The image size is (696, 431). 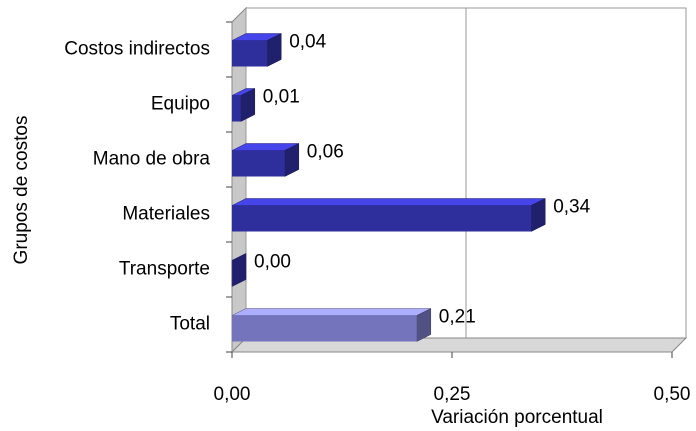 I want to click on x-tick-label: 0,25, so click(x=452, y=394).